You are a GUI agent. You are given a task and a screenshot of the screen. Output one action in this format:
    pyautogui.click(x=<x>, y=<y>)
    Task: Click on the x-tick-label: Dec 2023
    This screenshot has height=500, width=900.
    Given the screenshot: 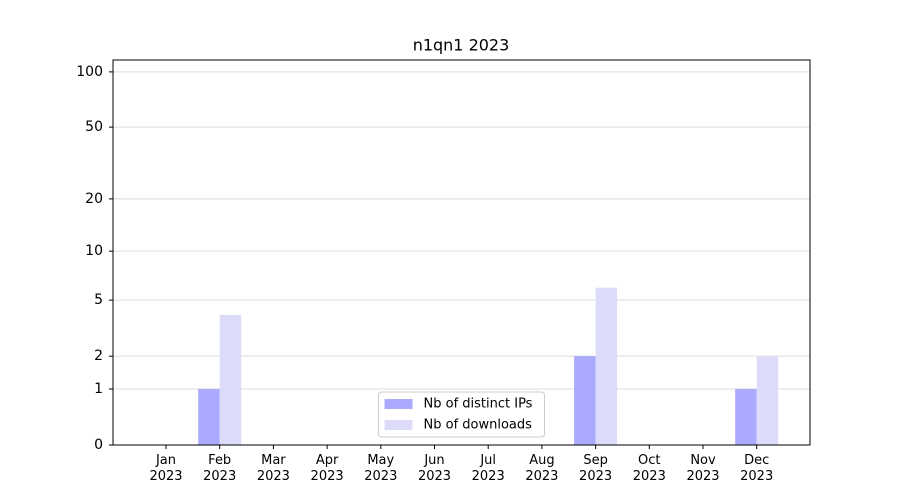 What is the action you would take?
    pyautogui.click(x=757, y=468)
    